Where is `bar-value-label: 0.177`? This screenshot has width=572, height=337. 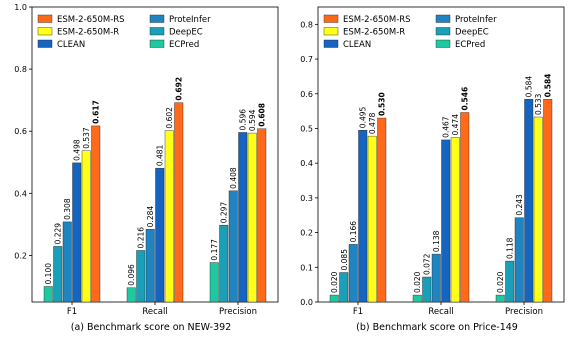 bar-value-label: 0.177 is located at coordinates (214, 250).